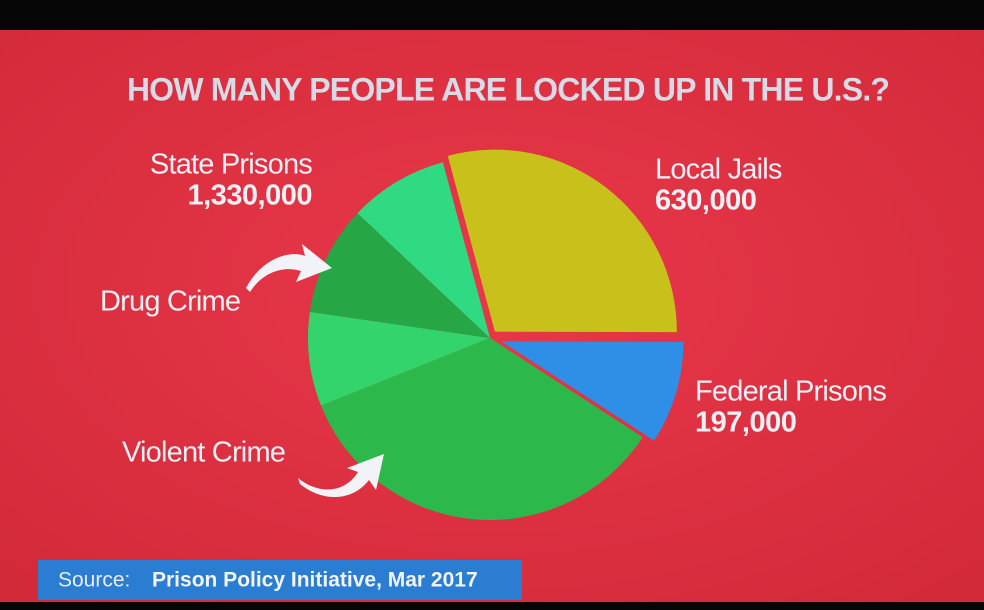 The image size is (984, 610). What do you see at coordinates (249, 196) in the screenshot?
I see `slice-value: 1,330,000` at bounding box center [249, 196].